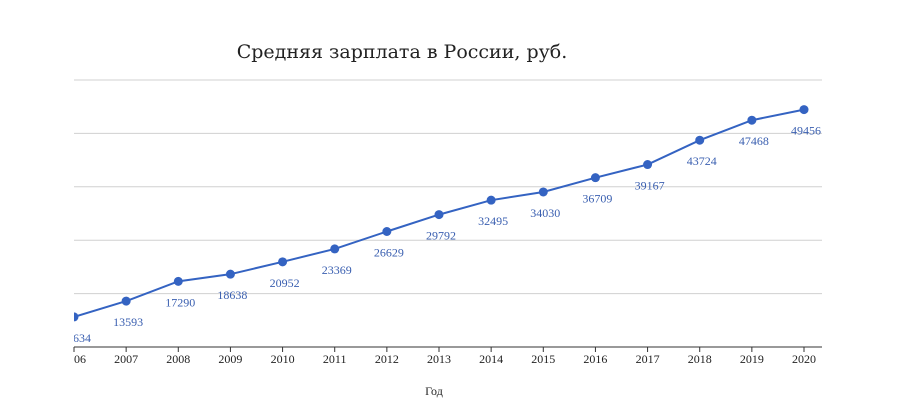  Describe the element at coordinates (754, 141) in the screenshot. I see `data-label: 47468` at that location.